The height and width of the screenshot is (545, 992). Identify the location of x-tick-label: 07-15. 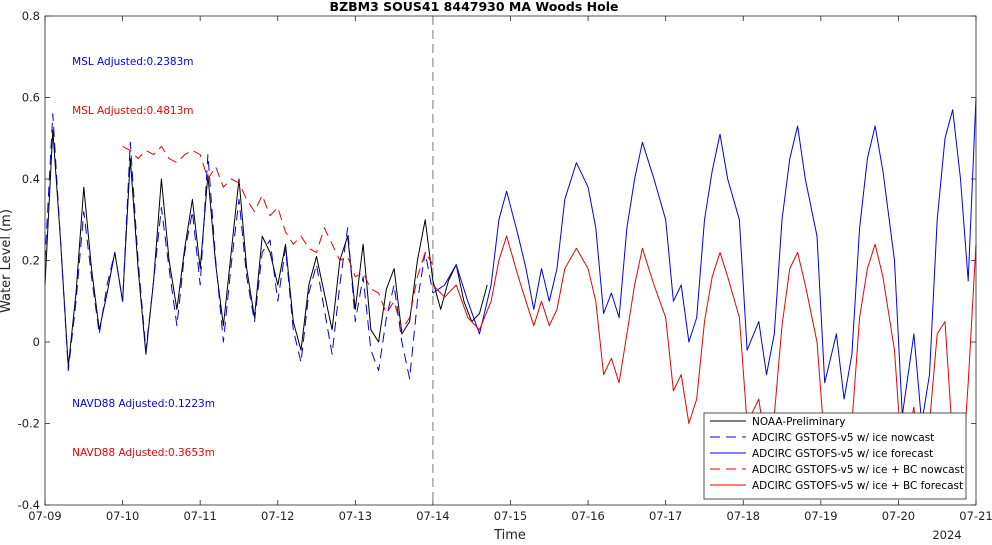
(510, 516).